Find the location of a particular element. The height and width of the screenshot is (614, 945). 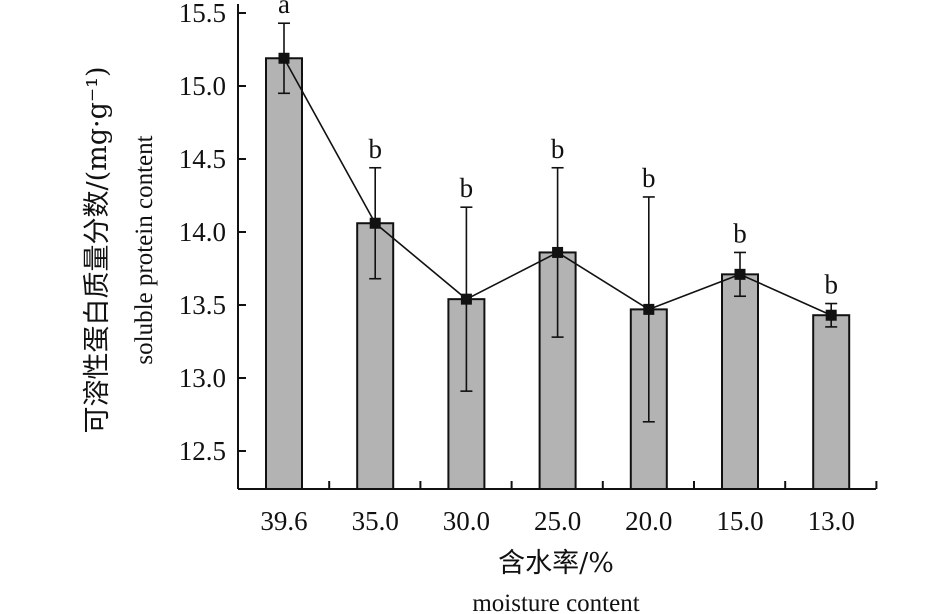

x-axis-title-en: moisture content is located at coordinates (555, 602).